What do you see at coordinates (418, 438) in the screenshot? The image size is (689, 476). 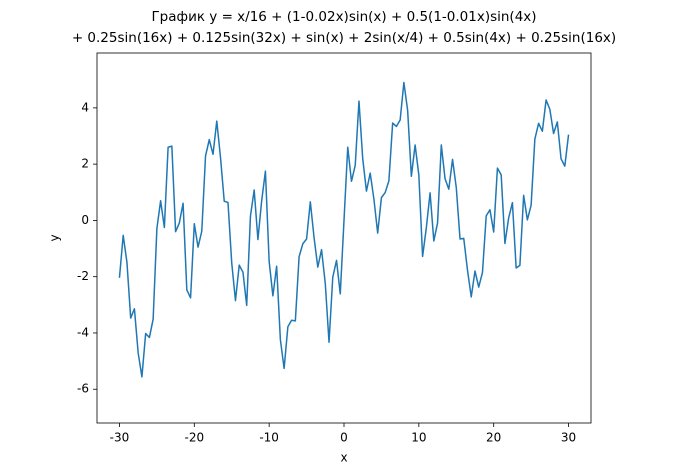 I see `x-tick-label: 10` at bounding box center [418, 438].